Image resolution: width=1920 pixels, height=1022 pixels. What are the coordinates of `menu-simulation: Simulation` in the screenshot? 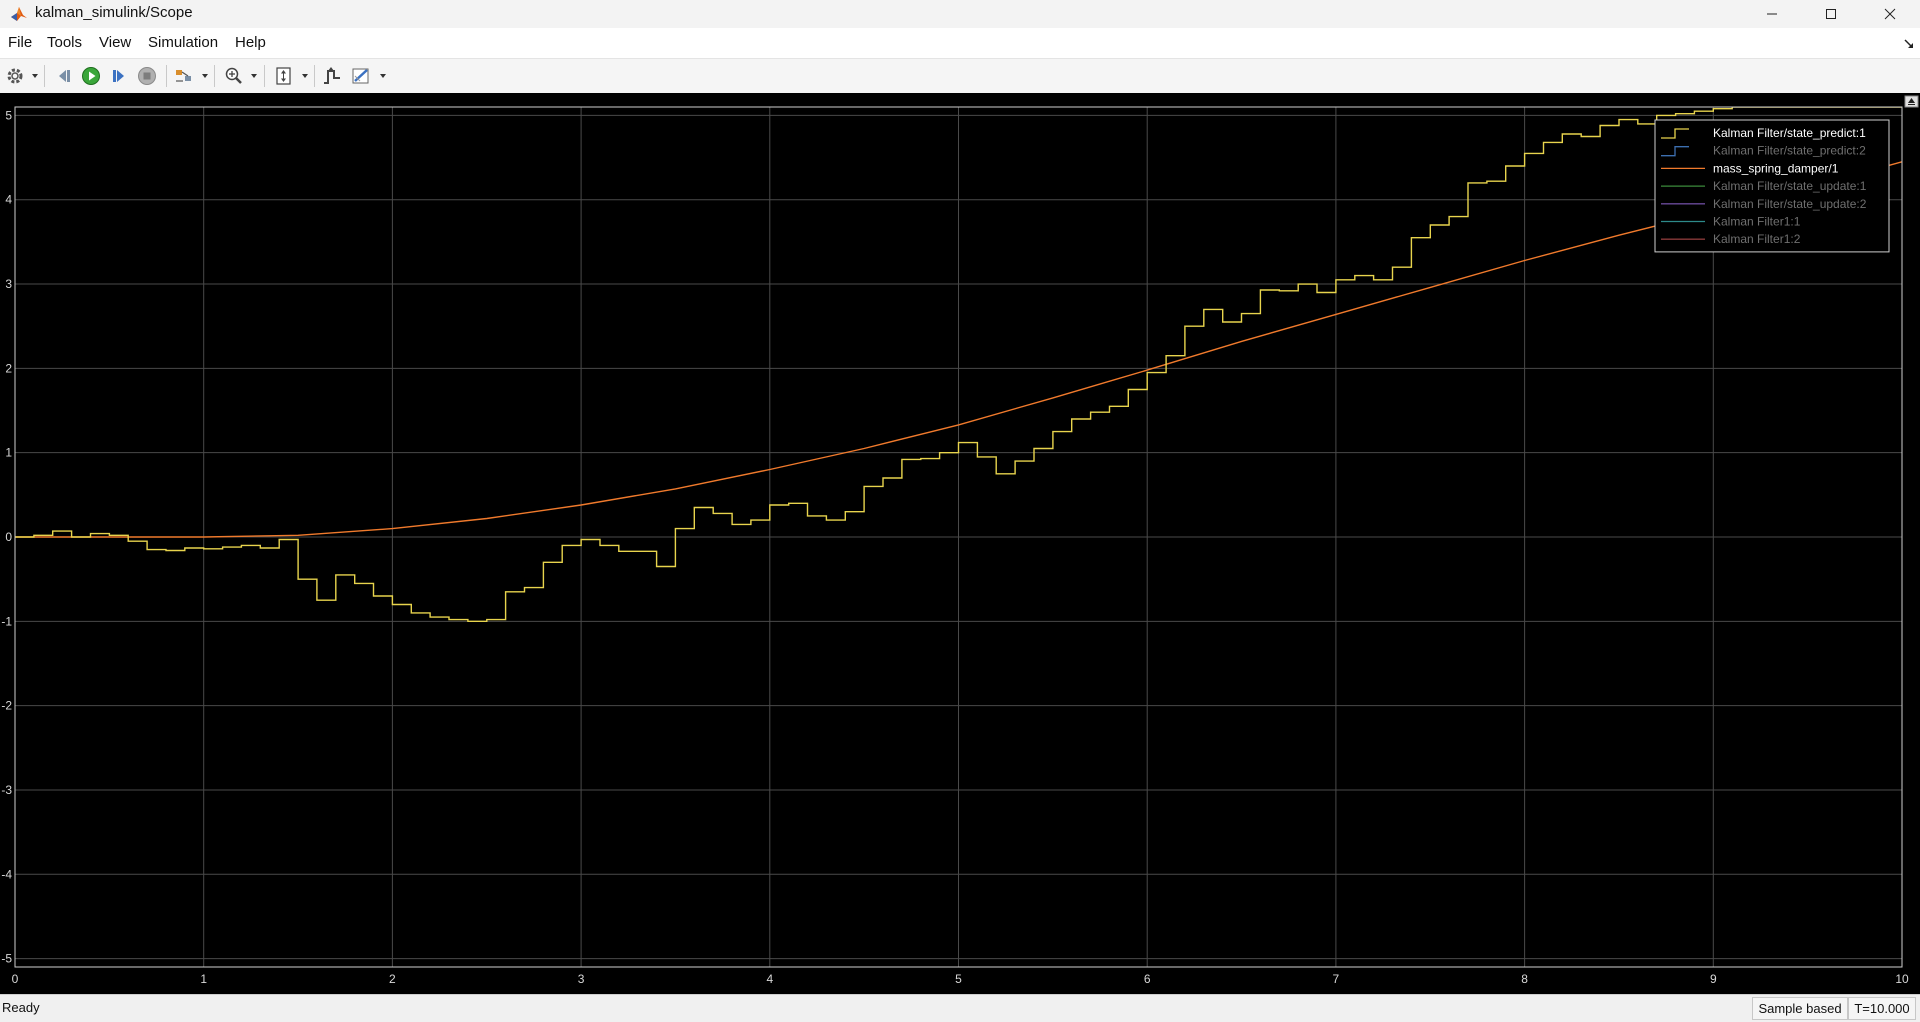 It's located at (183, 42).